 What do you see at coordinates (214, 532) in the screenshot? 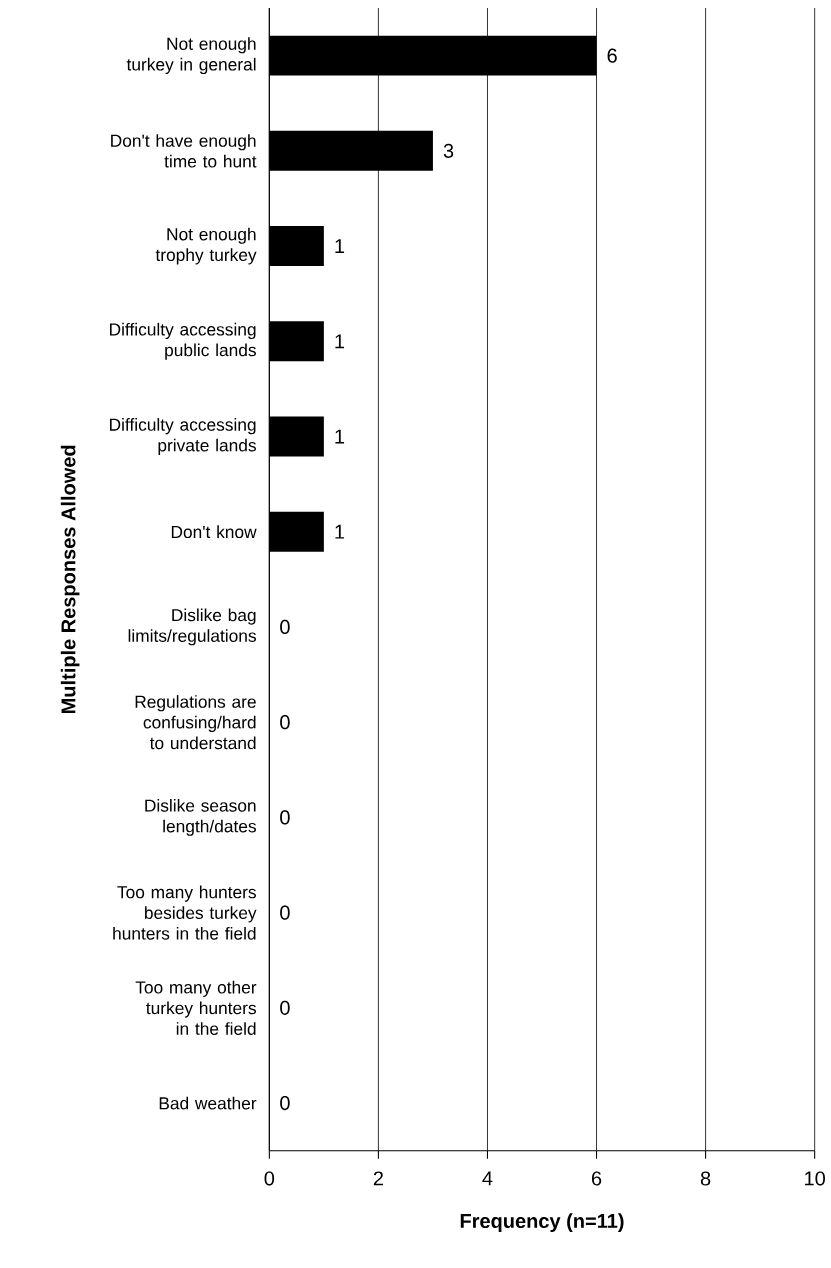
I see `y-tick-label: Don't know` at bounding box center [214, 532].